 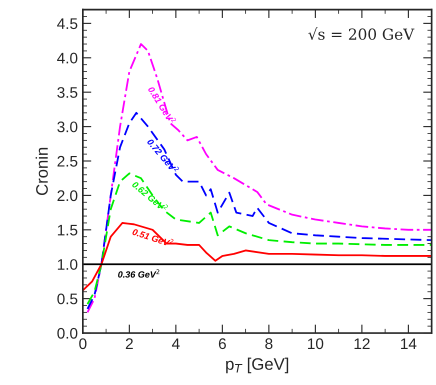 What do you see at coordinates (68, 230) in the screenshot?
I see `y-tick-label: 1.5` at bounding box center [68, 230].